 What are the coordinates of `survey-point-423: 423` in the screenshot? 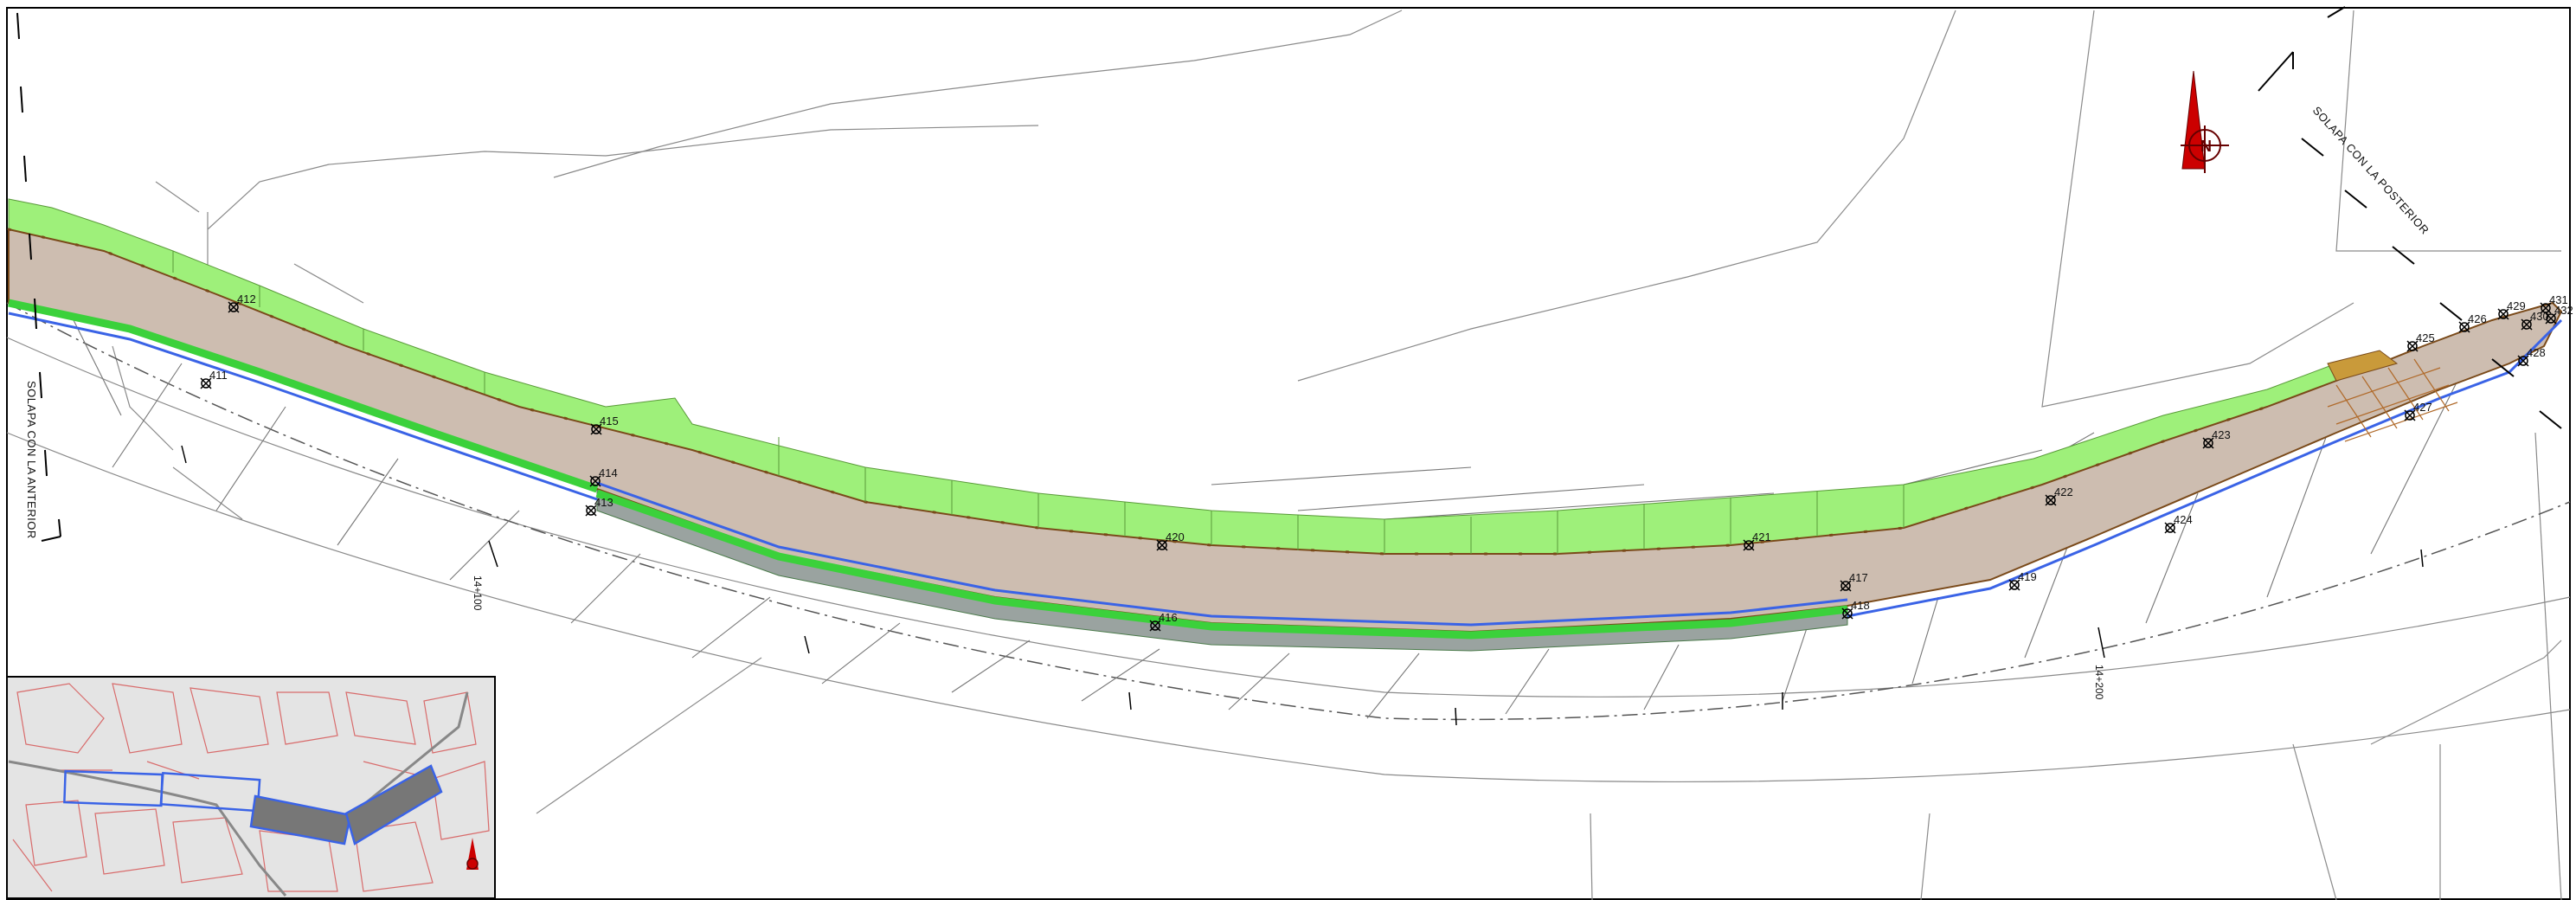 It's located at (2217, 438).